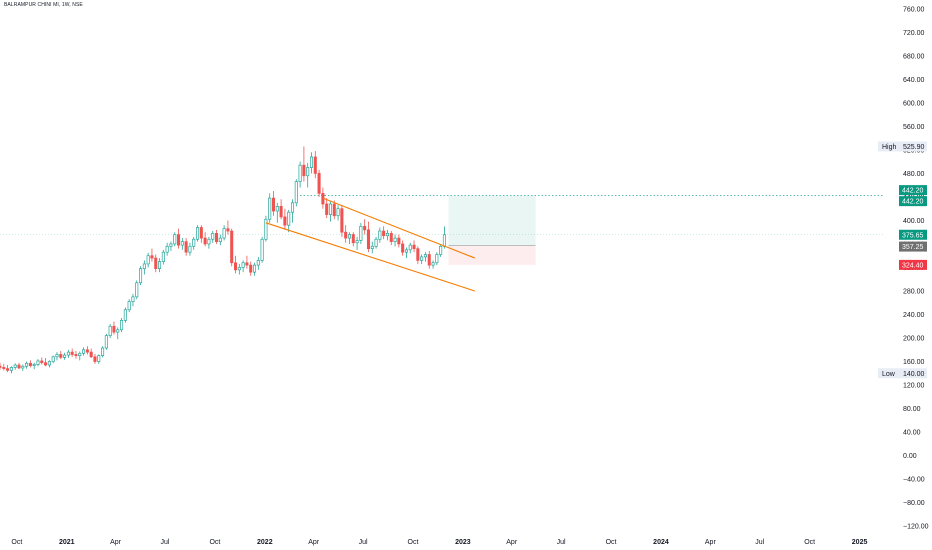  I want to click on y-tick-label: 720.00, so click(914, 33).